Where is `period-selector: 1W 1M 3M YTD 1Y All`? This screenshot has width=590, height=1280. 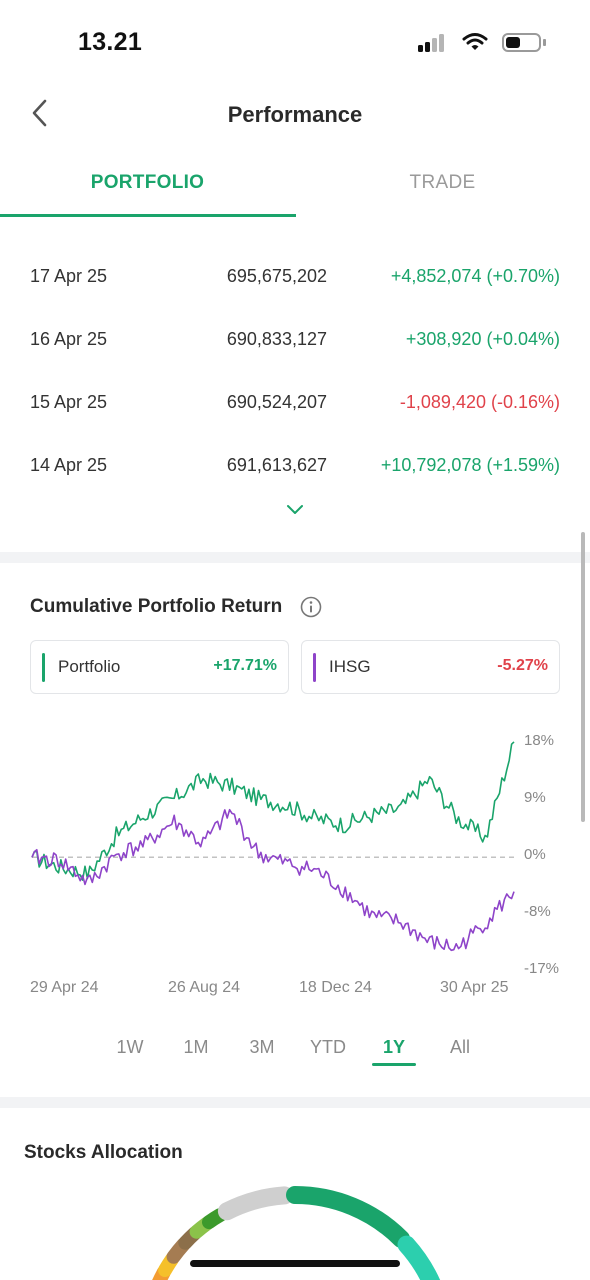
period-selector: 1W 1M 3M YTD 1Y All is located at coordinates (295, 1052).